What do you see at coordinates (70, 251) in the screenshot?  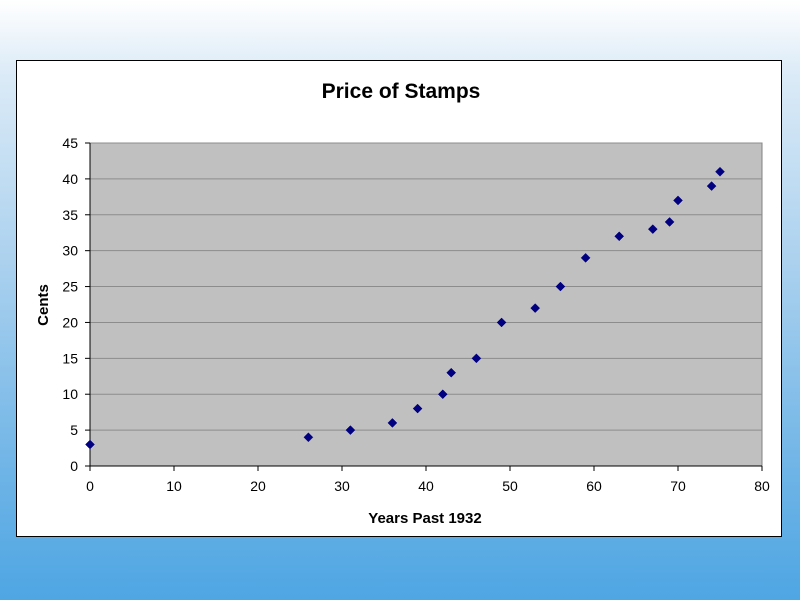 I see `y-tick-label: 30` at bounding box center [70, 251].